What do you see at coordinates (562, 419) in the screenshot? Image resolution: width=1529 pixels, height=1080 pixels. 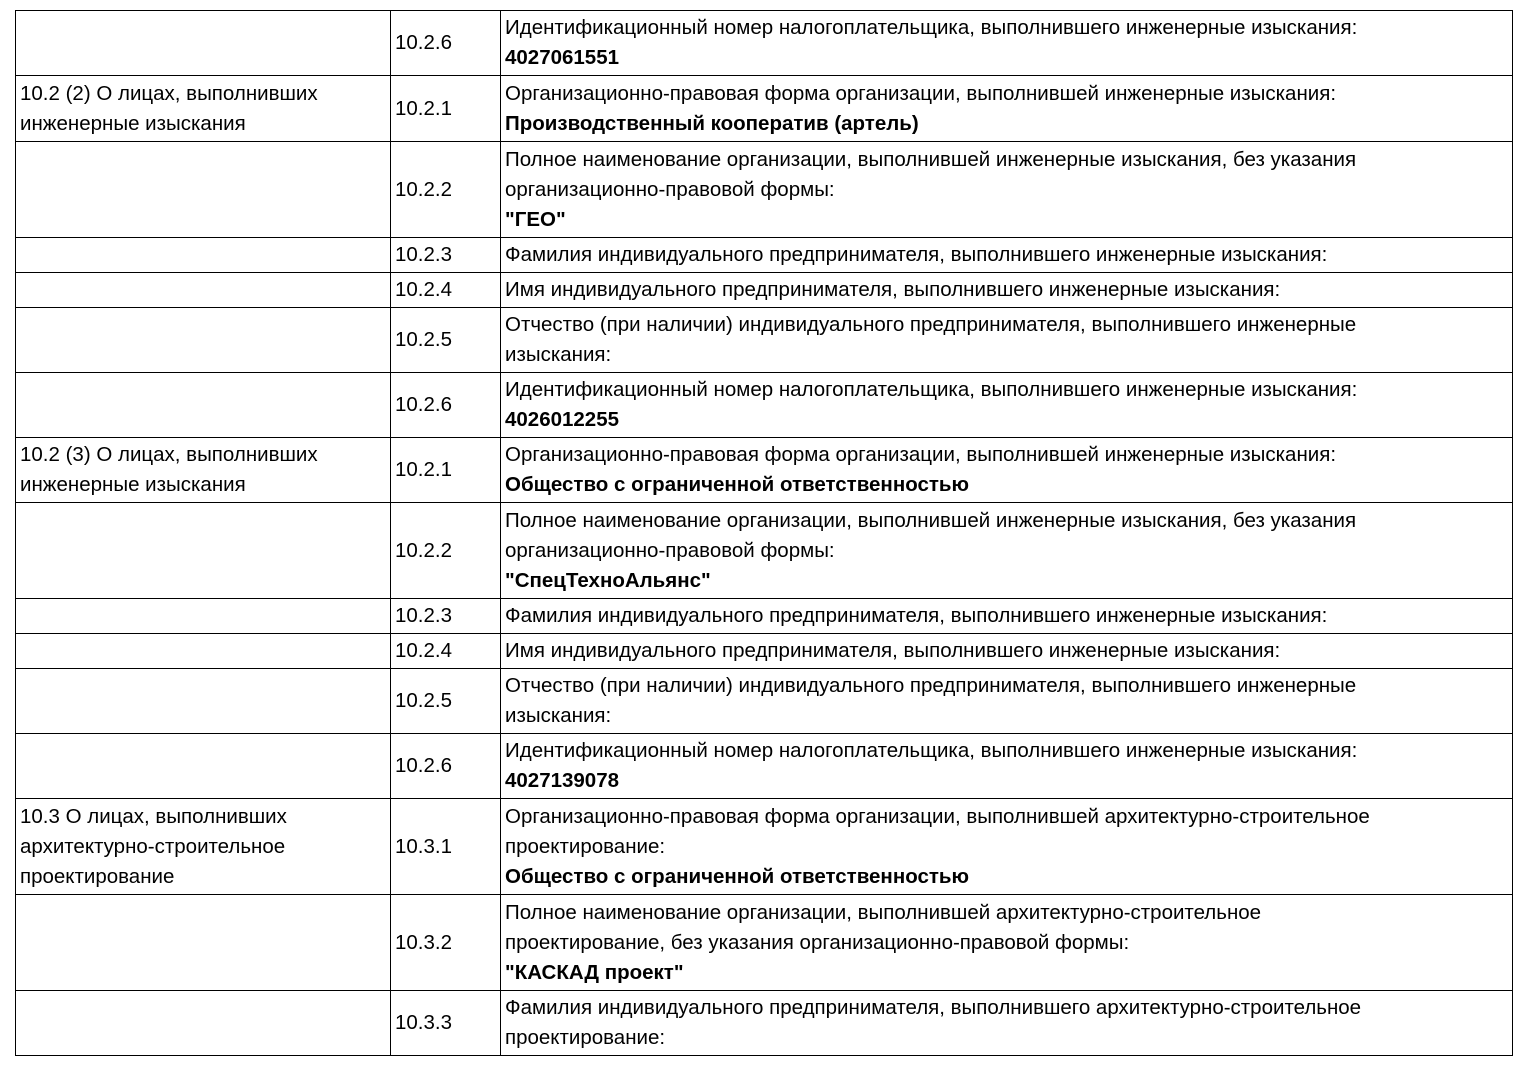 I see `field-value: 4026012255` at bounding box center [562, 419].